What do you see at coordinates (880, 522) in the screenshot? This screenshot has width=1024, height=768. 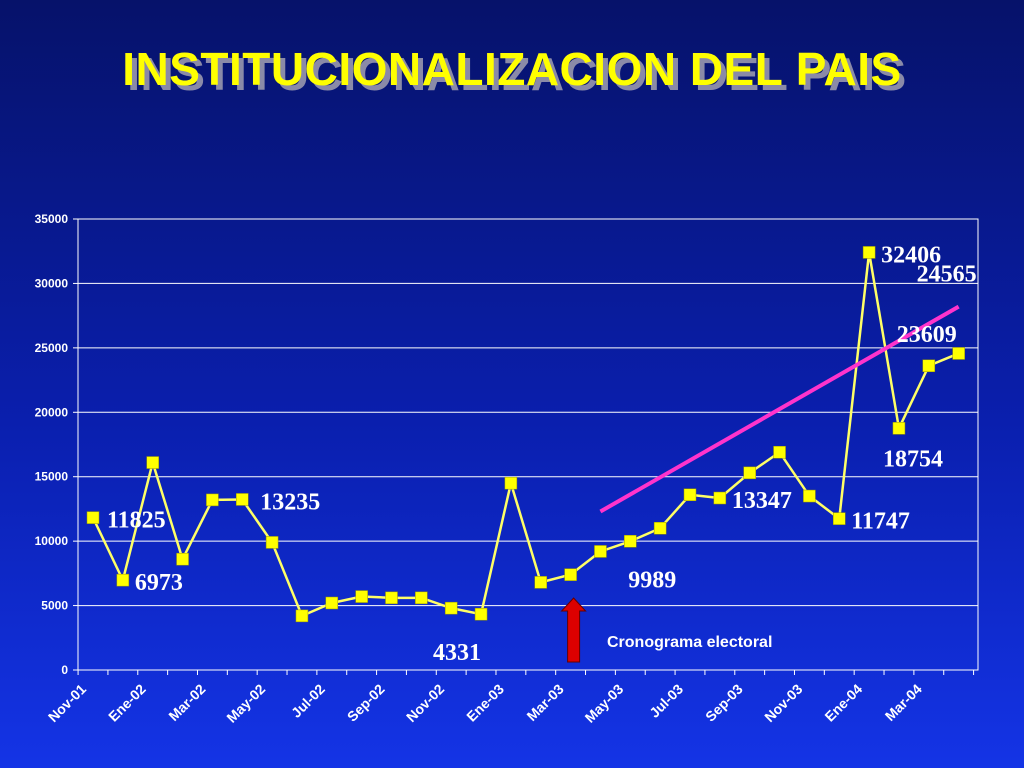 I see `data-label: 11747` at bounding box center [880, 522].